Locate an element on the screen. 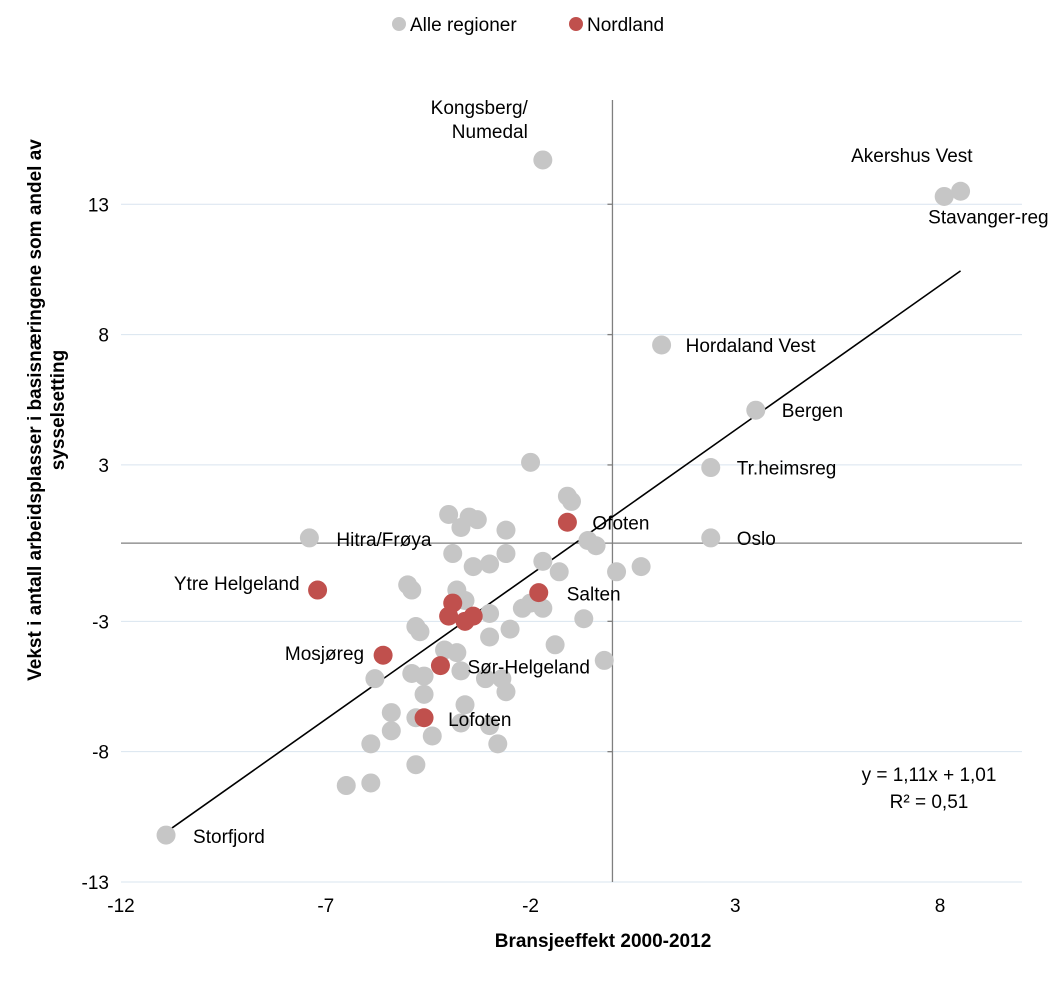 The image size is (1054, 981). y-tick-label: -8 is located at coordinates (100, 753).